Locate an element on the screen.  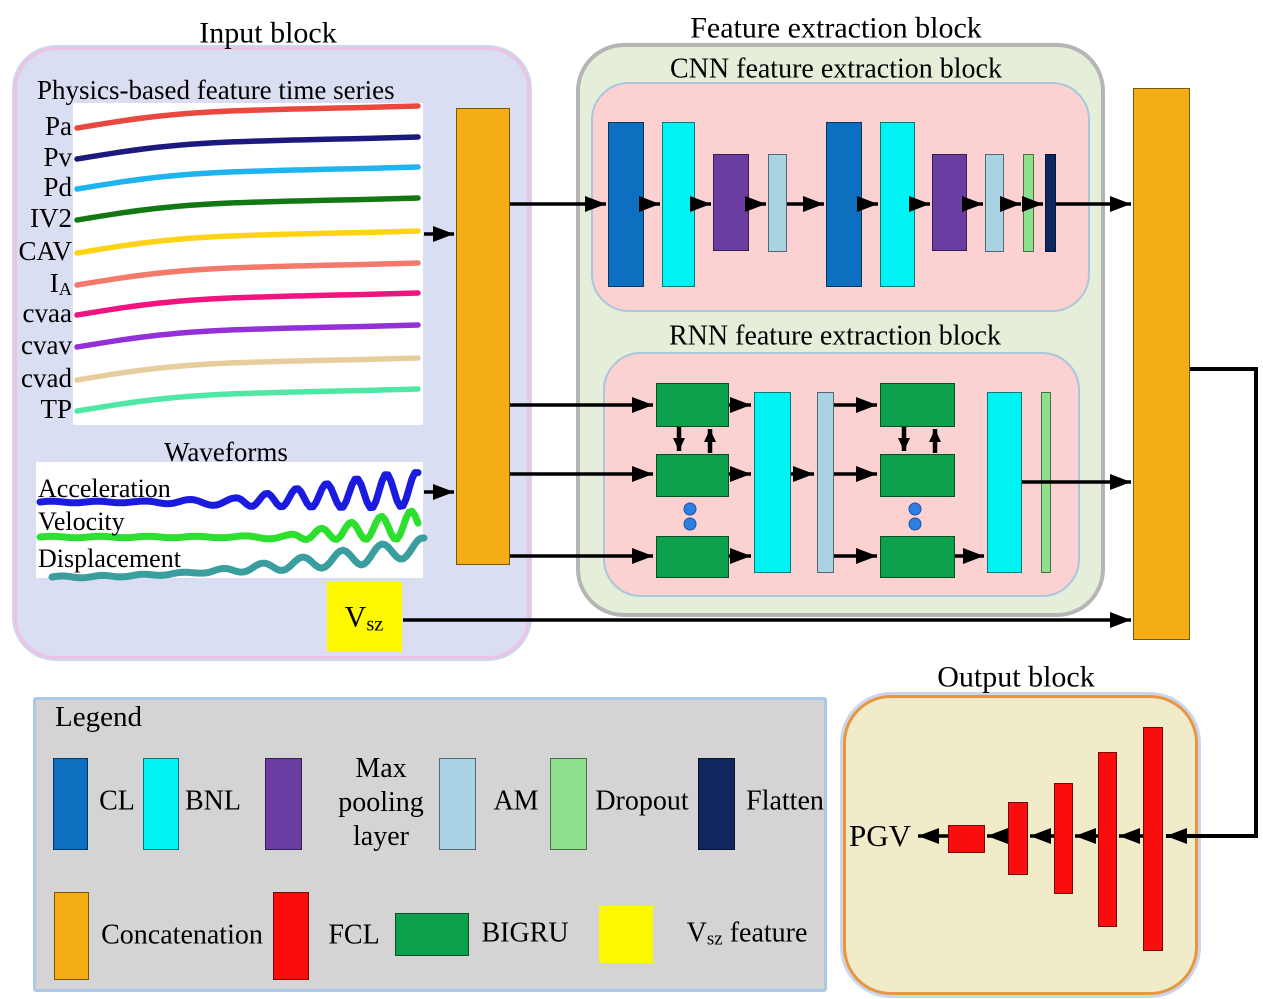
series-label-cvav: cvav is located at coordinates (46, 345).